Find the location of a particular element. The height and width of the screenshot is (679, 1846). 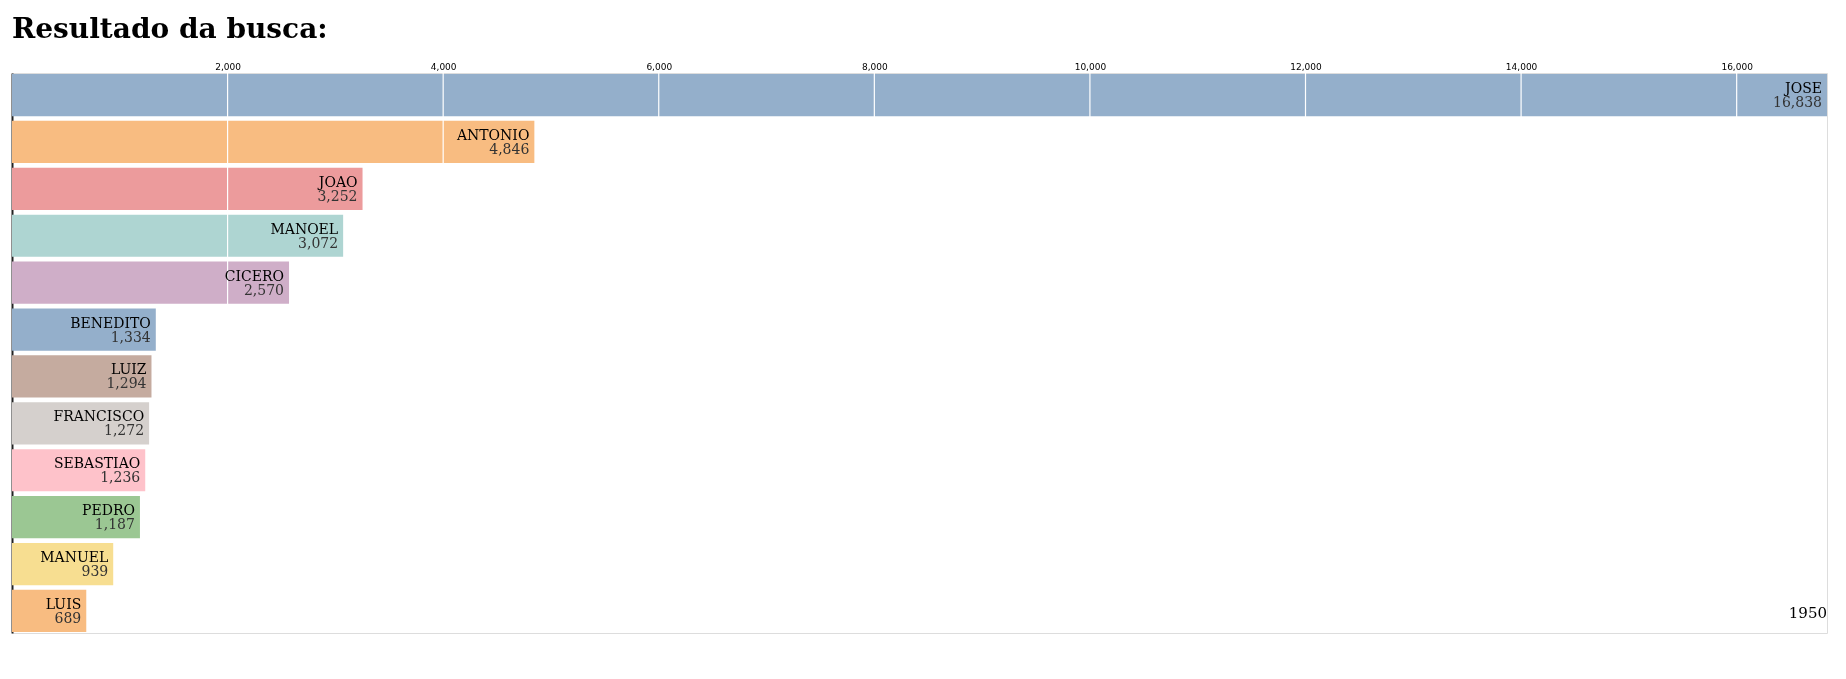

data-label: 3,072 is located at coordinates (318, 242).